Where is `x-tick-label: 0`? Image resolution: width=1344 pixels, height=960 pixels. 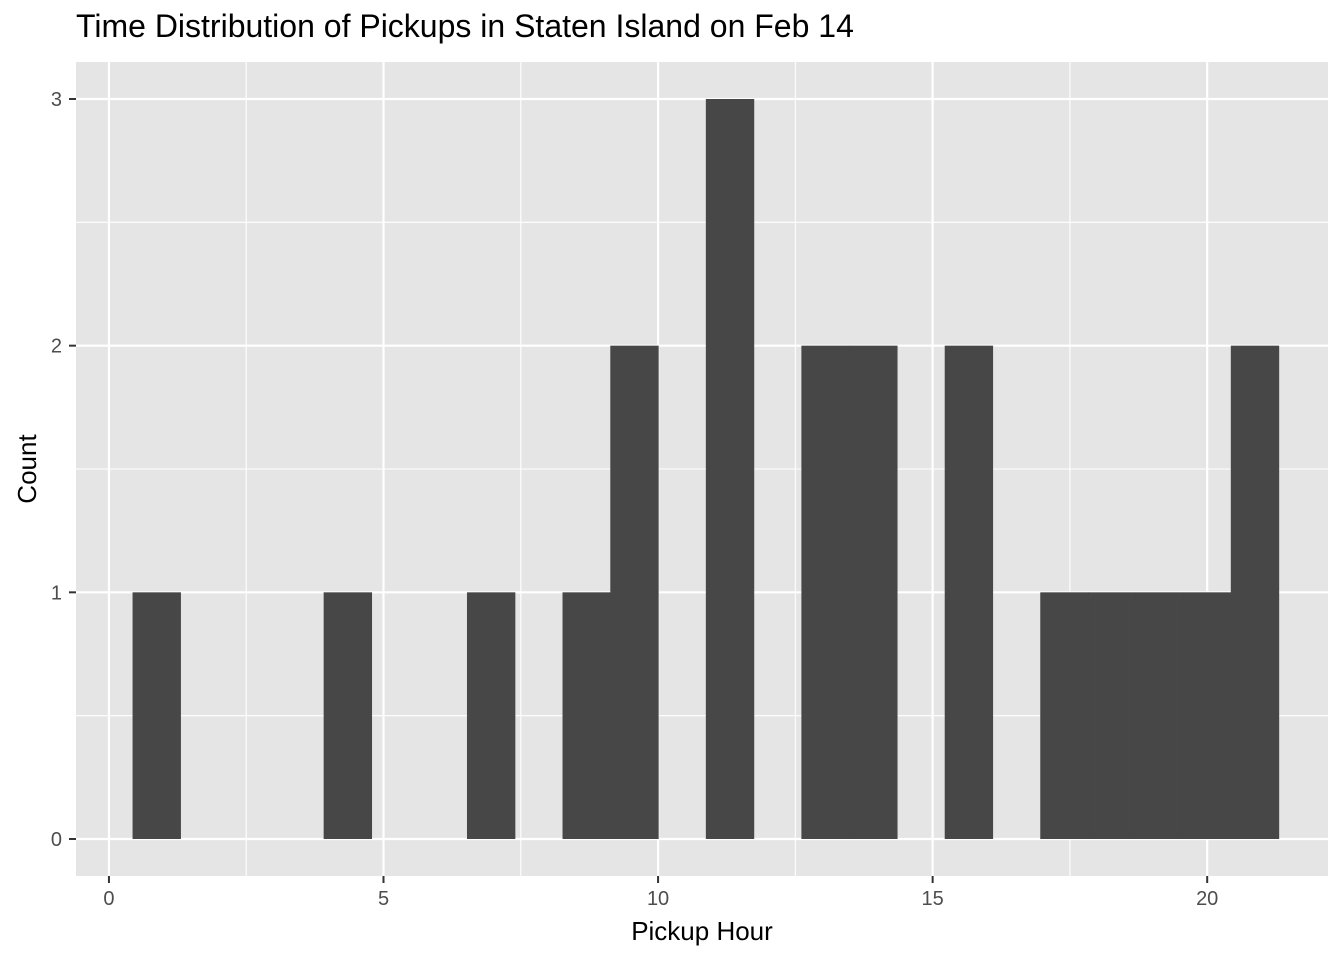
x-tick-label: 0 is located at coordinates (108, 899).